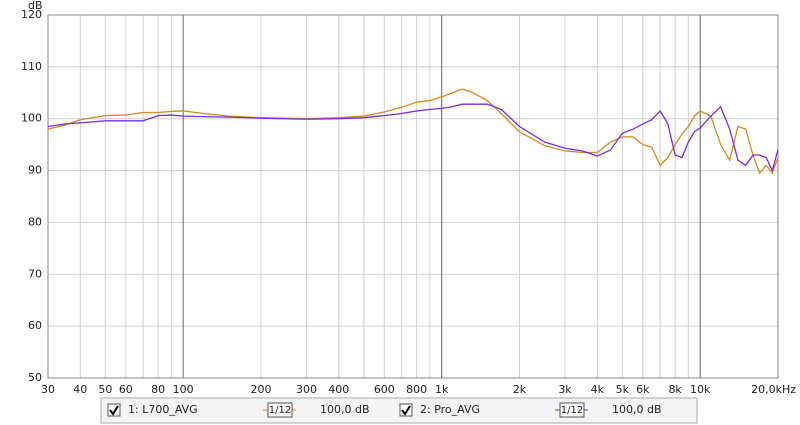 Image resolution: width=800 pixels, height=425 pixels. Describe the element at coordinates (80, 389) in the screenshot. I see `x-tick-label: 40` at that location.